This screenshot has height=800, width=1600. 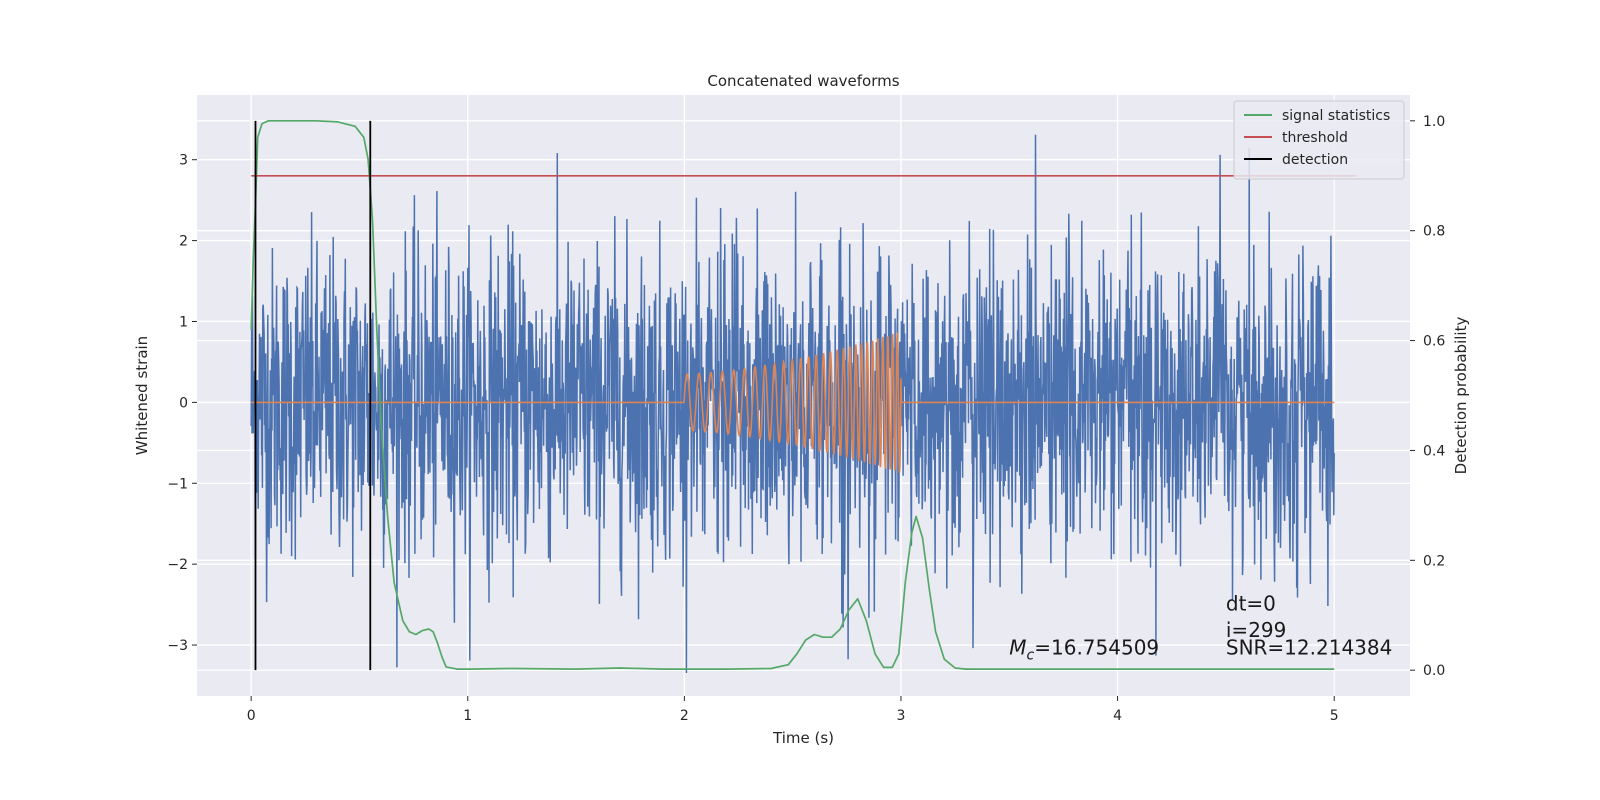 I want to click on right-y-tick-label: 0.0, so click(x=1434, y=671).